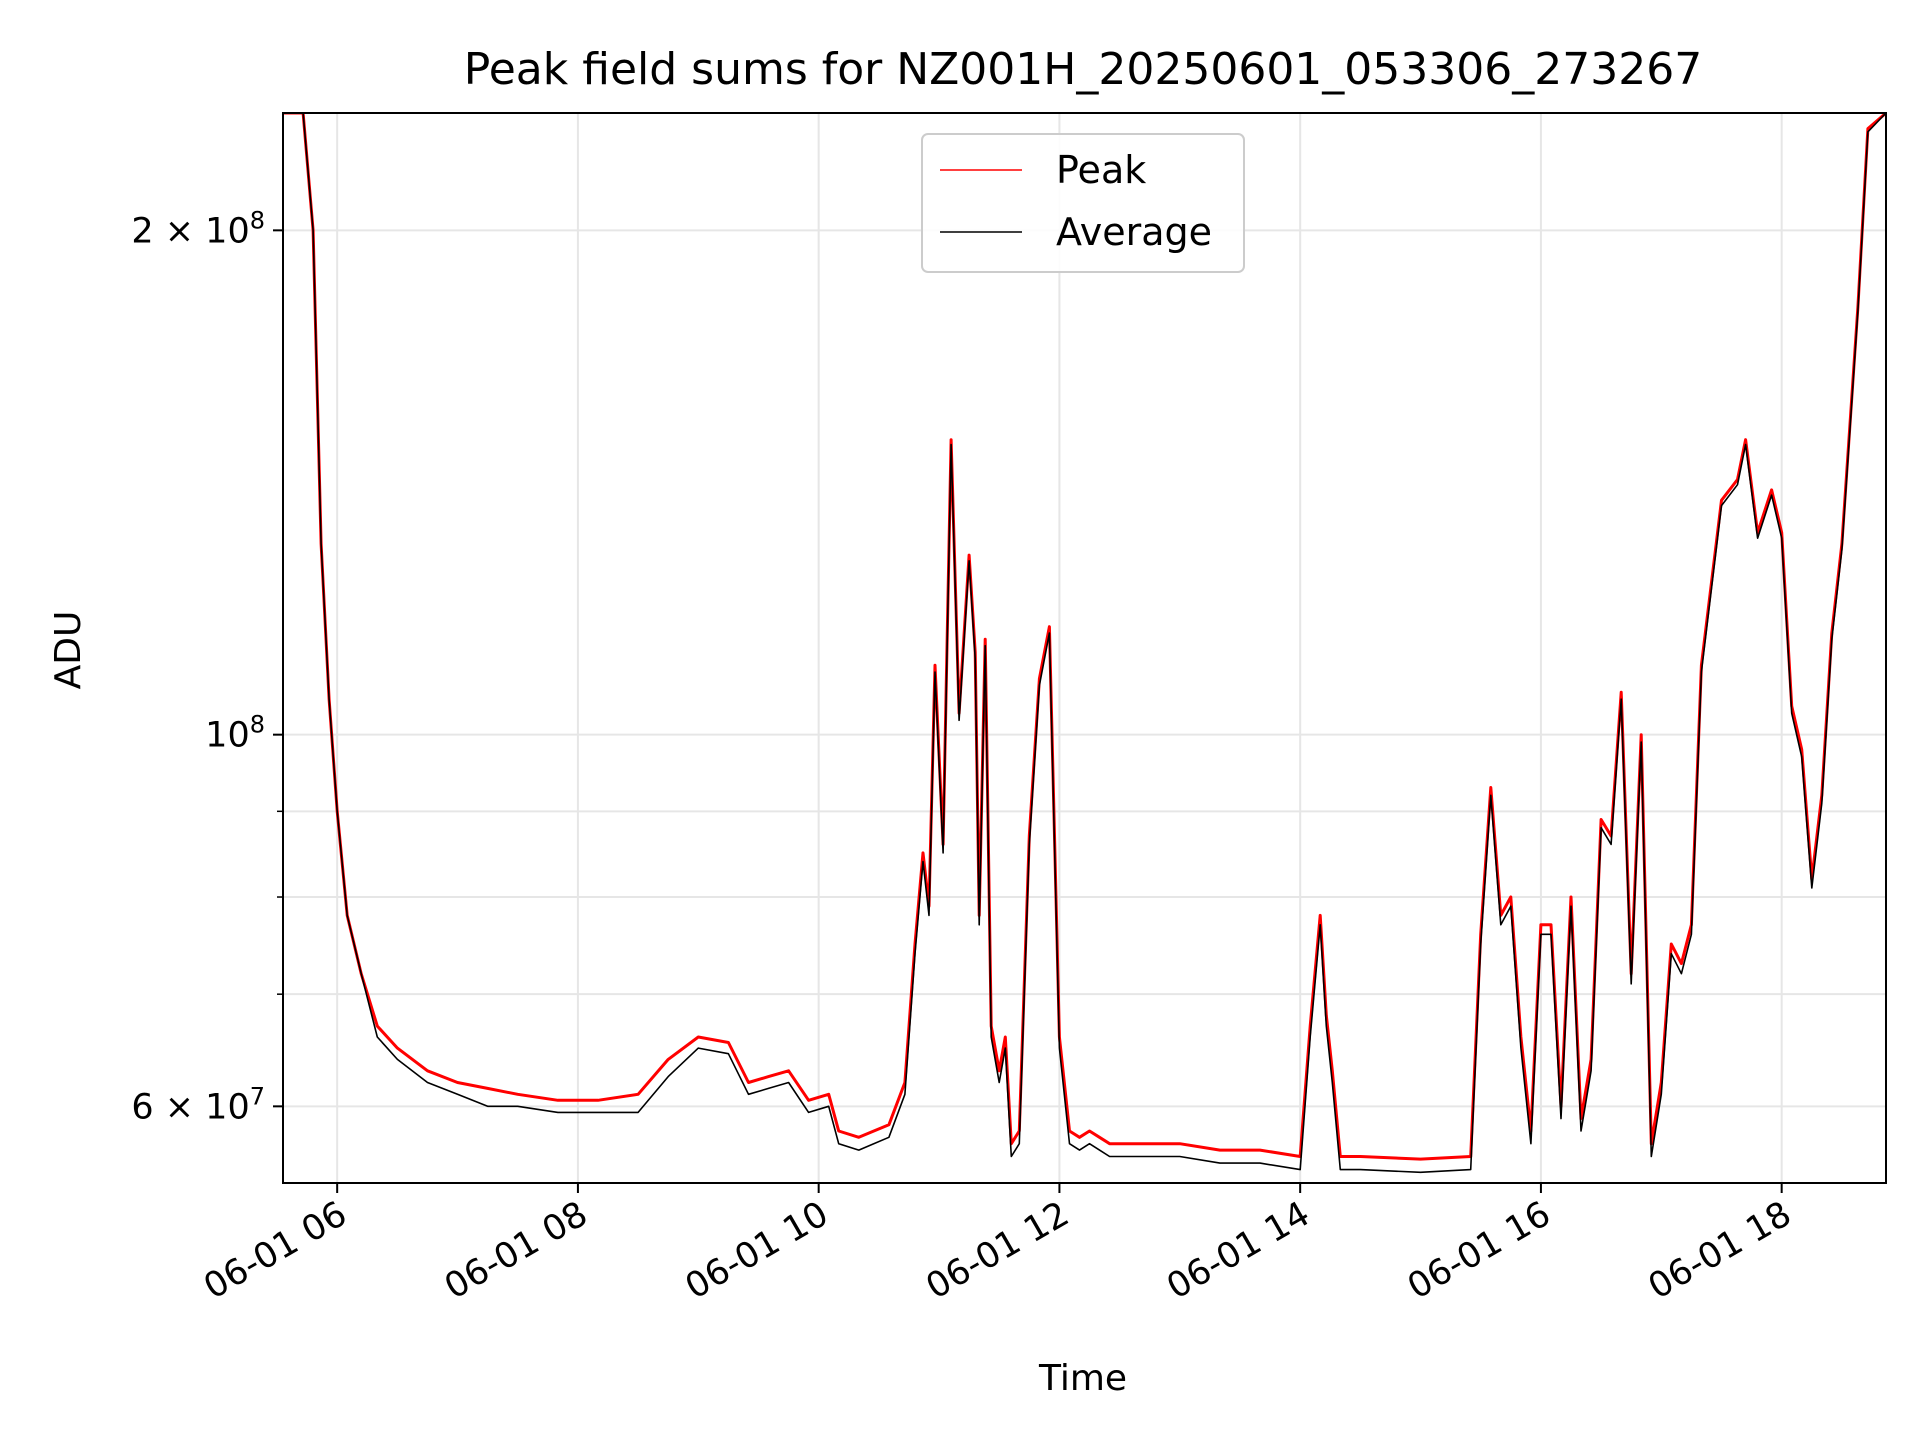 The image size is (1920, 1440). What do you see at coordinates (1082, 1378) in the screenshot?
I see `x-axis-title: Time` at bounding box center [1082, 1378].